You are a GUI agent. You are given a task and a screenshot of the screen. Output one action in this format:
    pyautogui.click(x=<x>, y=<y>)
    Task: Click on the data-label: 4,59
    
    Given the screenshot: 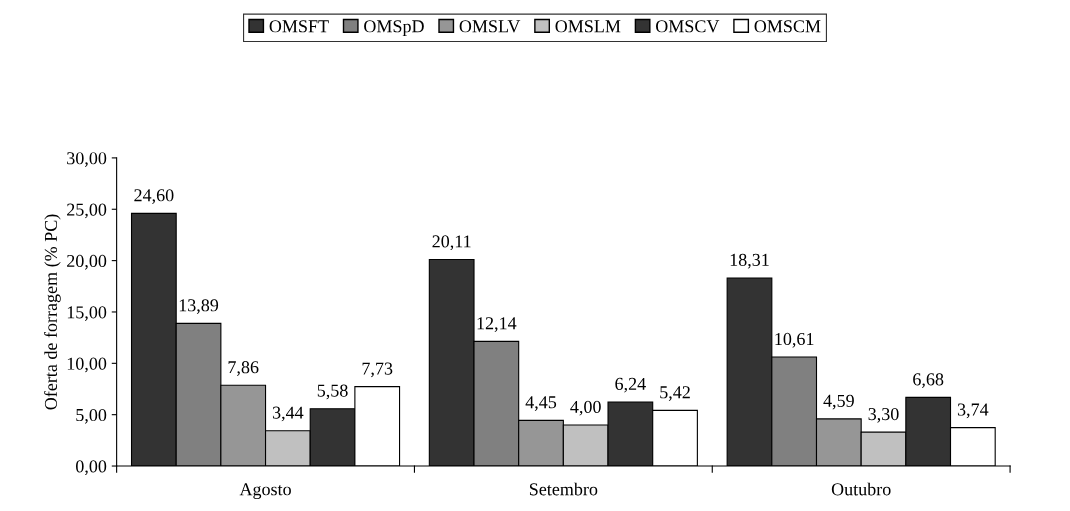 What is the action you would take?
    pyautogui.click(x=838, y=402)
    